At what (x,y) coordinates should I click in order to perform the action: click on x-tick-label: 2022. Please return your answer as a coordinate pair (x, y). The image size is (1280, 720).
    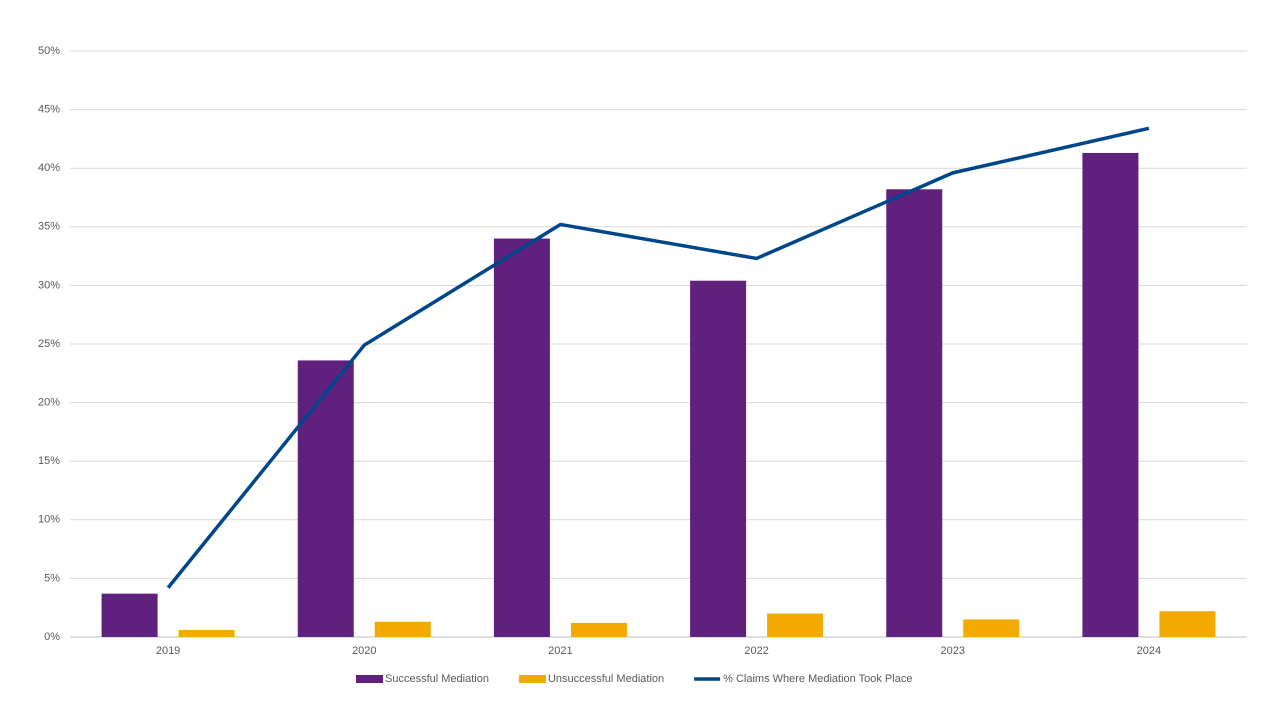
    Looking at the image, I should click on (756, 651).